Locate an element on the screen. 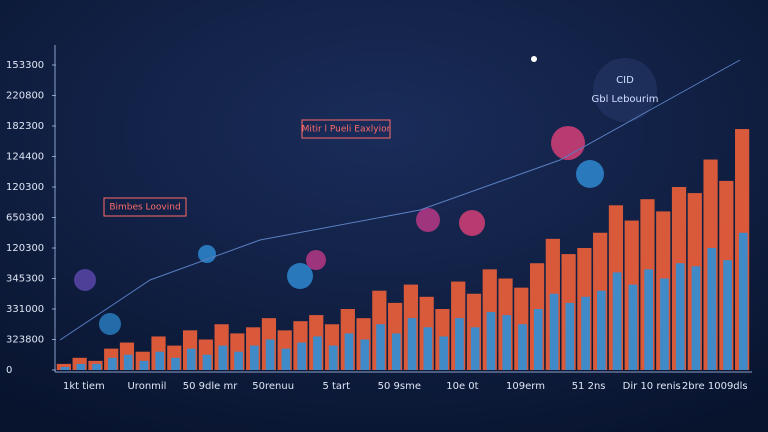 The image size is (768, 432). y-tick-label: 323800 is located at coordinates (25, 340).